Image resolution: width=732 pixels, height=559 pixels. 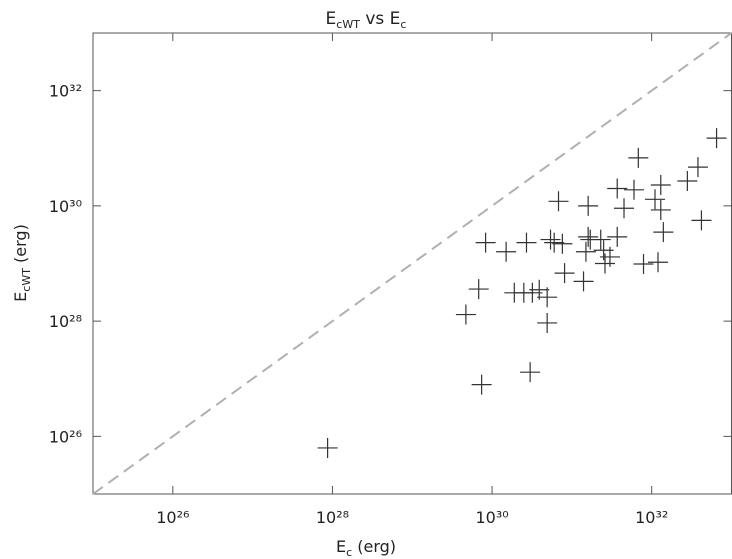 I want to click on y-axis-label: EcWT (erg), so click(x=22, y=263).